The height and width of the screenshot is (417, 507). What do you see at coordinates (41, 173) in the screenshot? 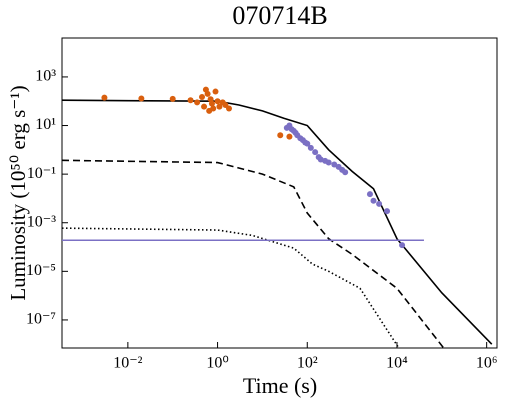
I see `y-tick-label: 10⁻¹` at bounding box center [41, 173].